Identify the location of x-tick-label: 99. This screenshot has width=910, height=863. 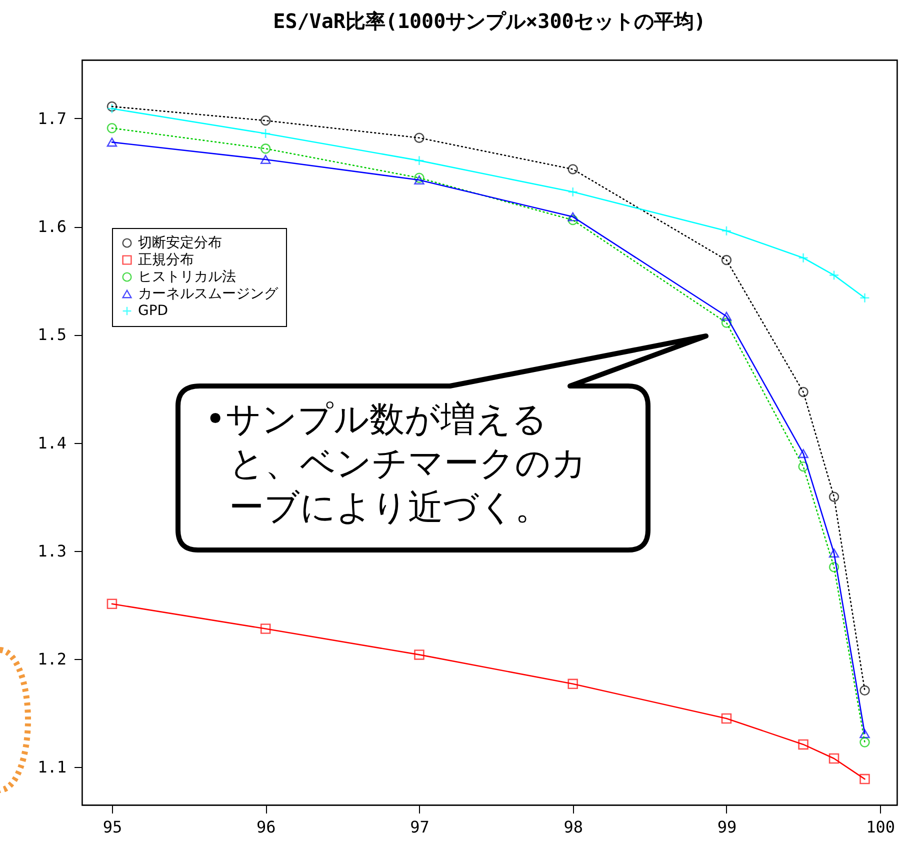
(727, 827).